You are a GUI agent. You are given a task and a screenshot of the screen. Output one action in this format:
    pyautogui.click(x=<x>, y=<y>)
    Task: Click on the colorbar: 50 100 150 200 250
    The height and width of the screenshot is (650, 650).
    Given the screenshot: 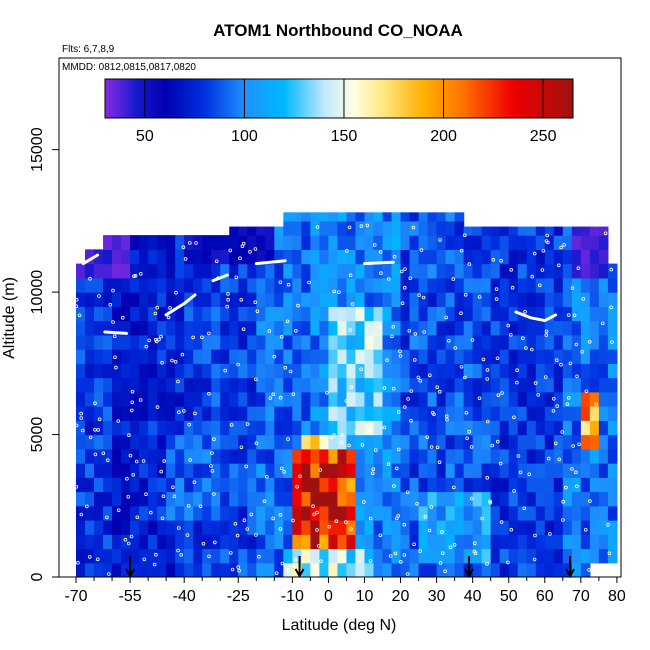 What is the action you would take?
    pyautogui.click(x=339, y=111)
    